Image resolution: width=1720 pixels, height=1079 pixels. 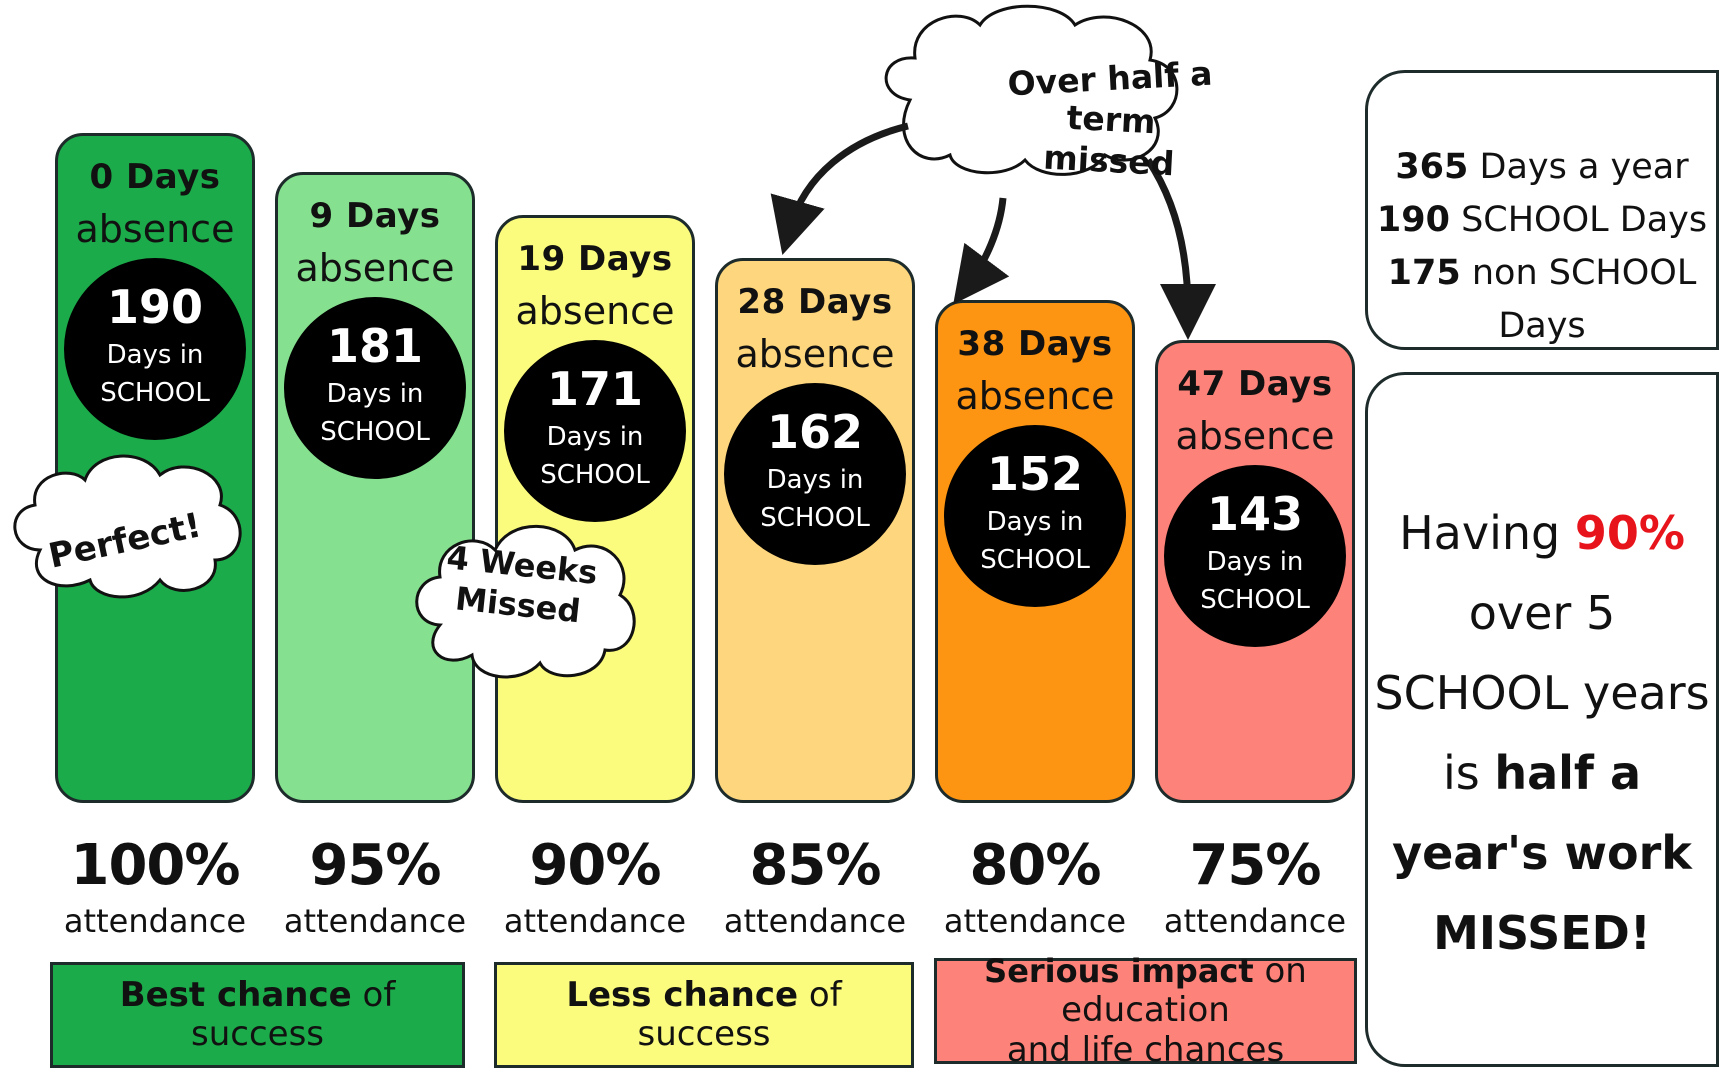 I want to click on attendance-percent: 100%, so click(x=155, y=865).